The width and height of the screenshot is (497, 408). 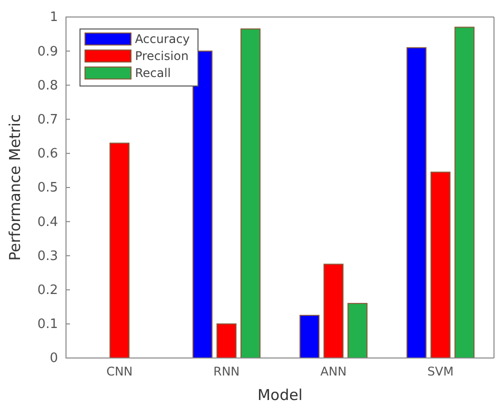 What do you see at coordinates (47, 86) in the screenshot?
I see `y-tick-label: 0.8` at bounding box center [47, 86].